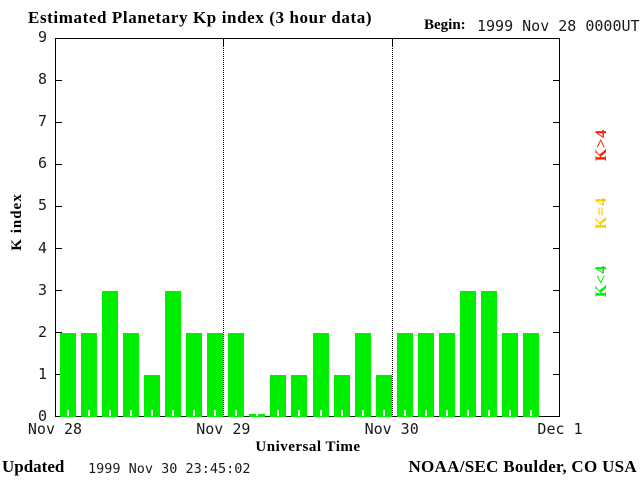  I want to click on updated-label: Updated, so click(33, 466).